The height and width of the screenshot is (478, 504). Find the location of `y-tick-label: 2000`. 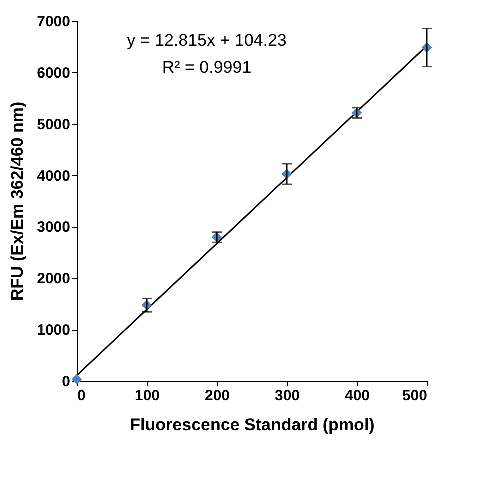

y-tick-label: 2000 is located at coordinates (53, 279).